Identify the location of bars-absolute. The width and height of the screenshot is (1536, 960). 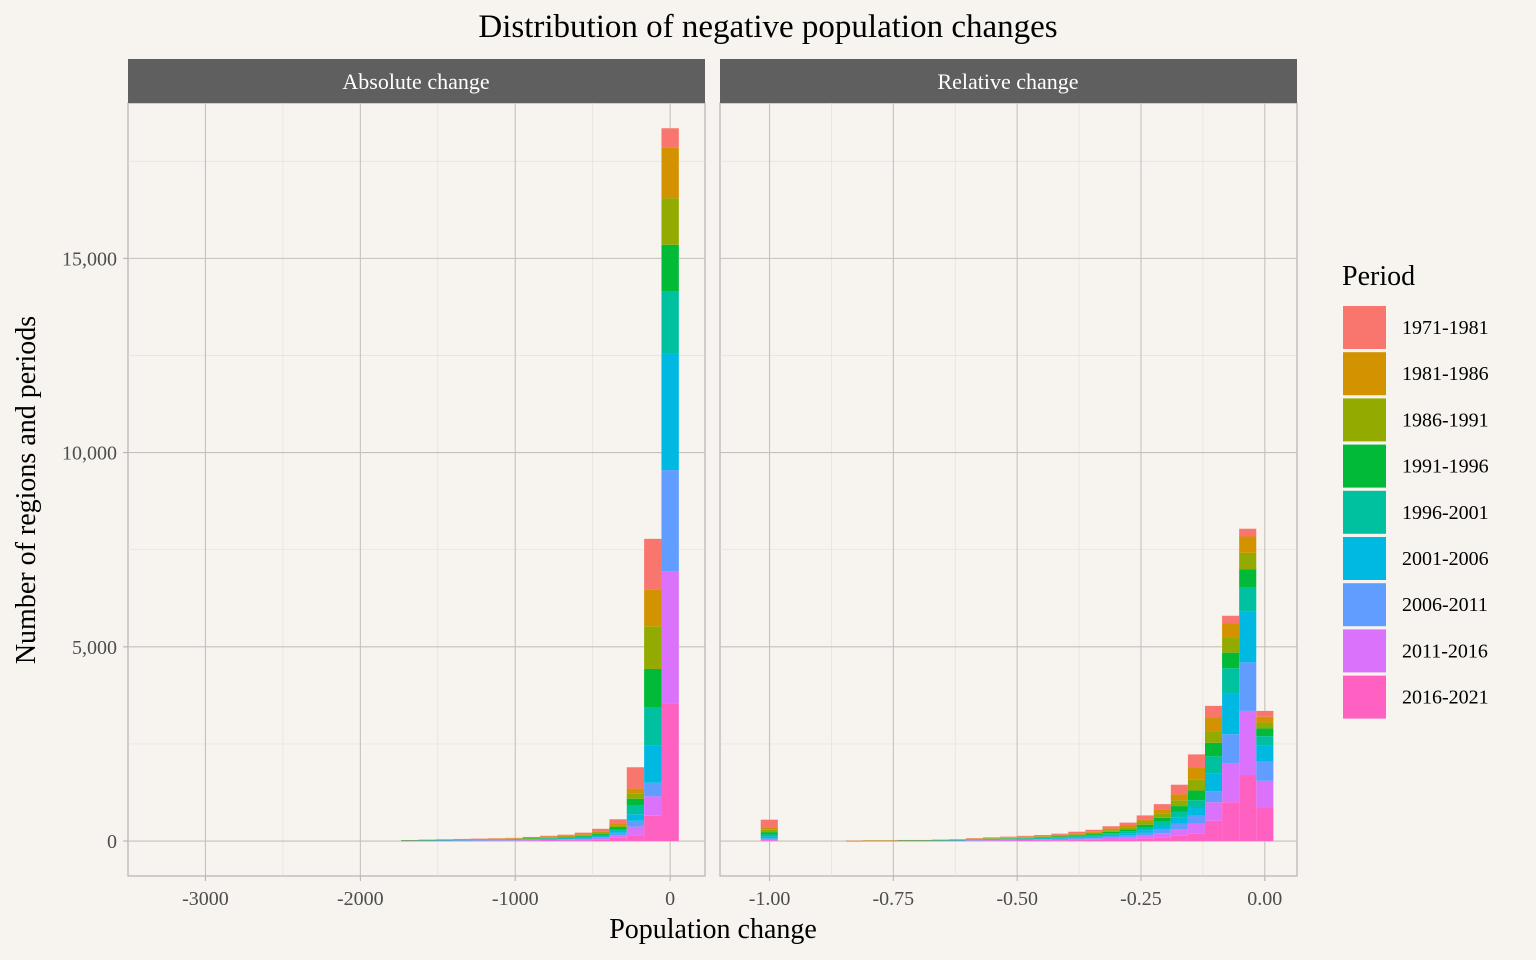
(540, 485).